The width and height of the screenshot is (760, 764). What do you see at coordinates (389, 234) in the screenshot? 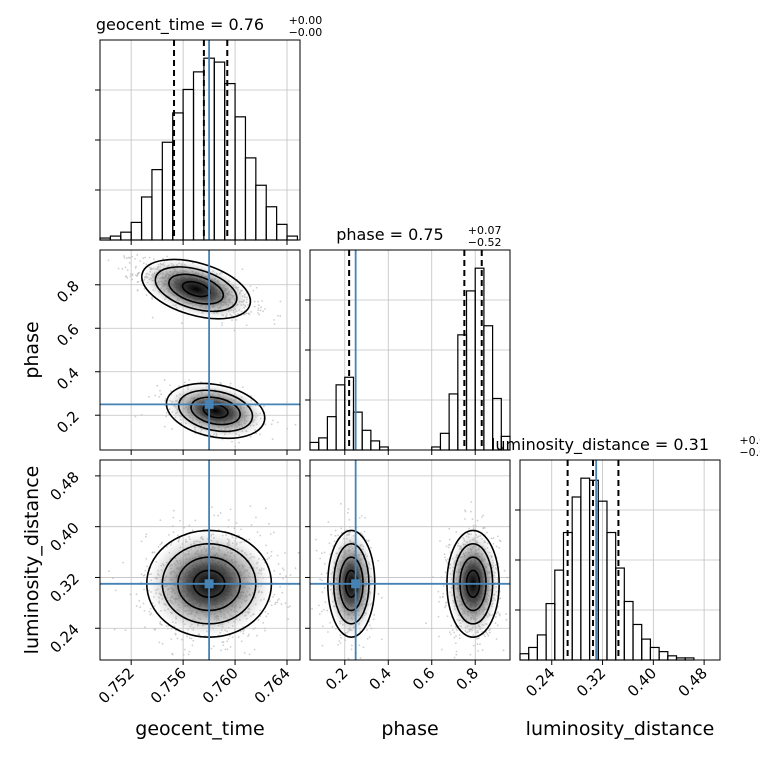
I see `title-phase: phase = 0.75` at bounding box center [389, 234].